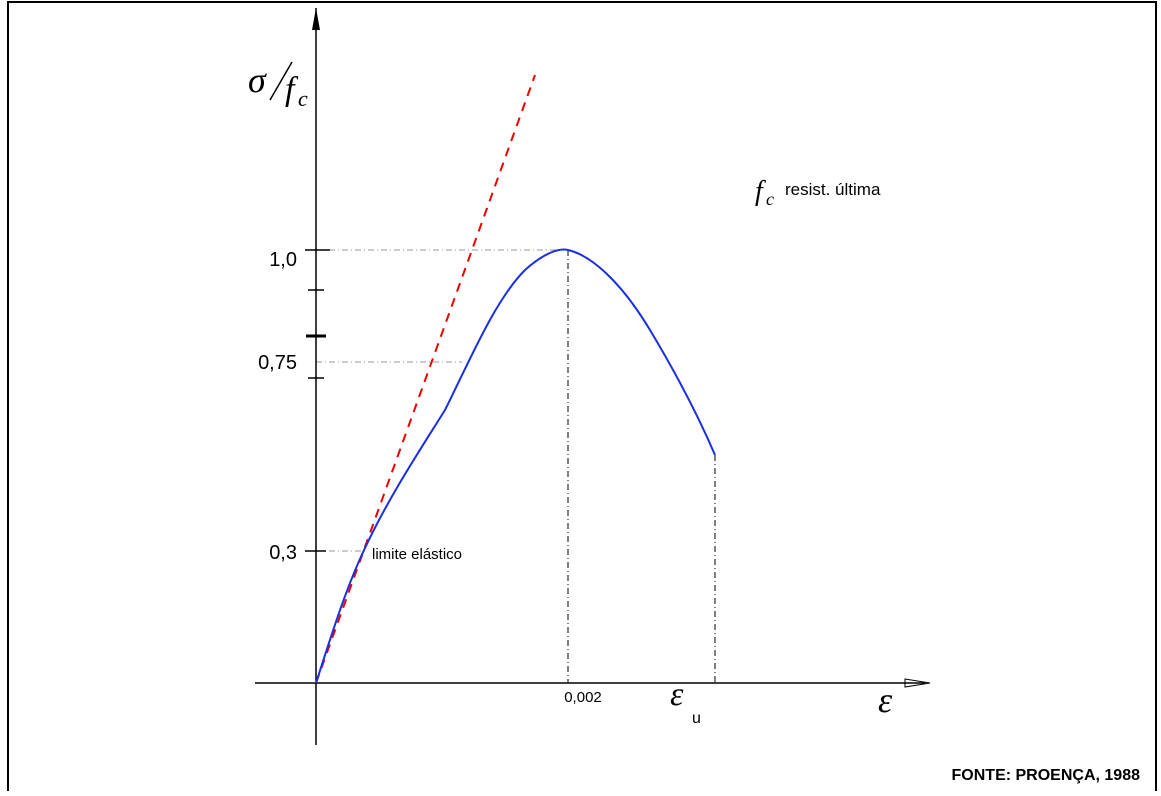 The image size is (1161, 796). What do you see at coordinates (885, 700) in the screenshot?
I see `x-axis-label: ε` at bounding box center [885, 700].